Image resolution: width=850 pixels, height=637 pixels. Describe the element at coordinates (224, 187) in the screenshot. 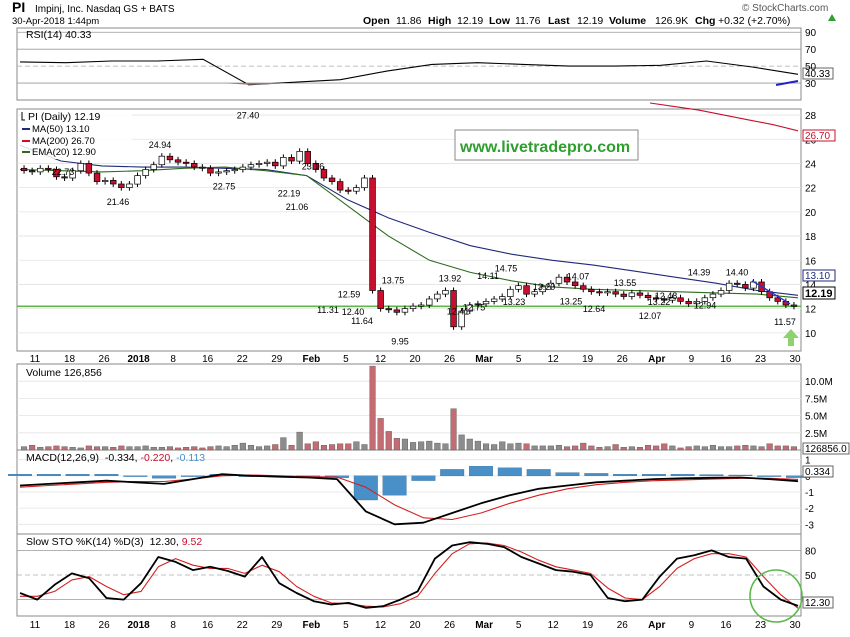

I see `price-annotation: 22.75` at that location.